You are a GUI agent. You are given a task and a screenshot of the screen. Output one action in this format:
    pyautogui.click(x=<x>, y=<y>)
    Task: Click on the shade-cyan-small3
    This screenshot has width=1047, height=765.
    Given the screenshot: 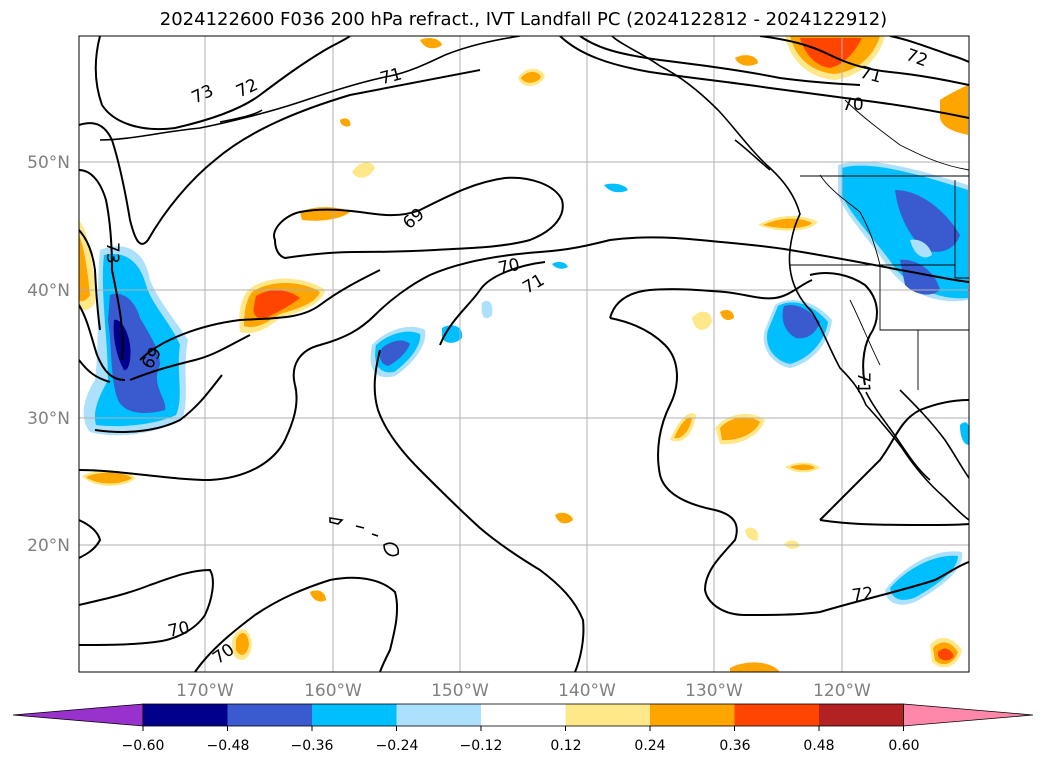 What is the action you would take?
    pyautogui.click(x=560, y=265)
    